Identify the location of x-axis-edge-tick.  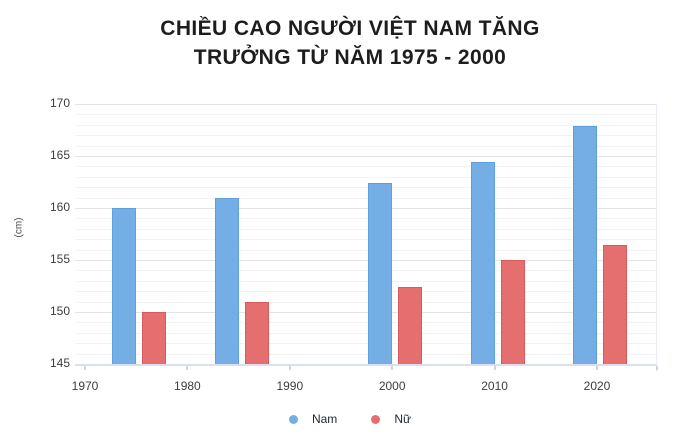
(657, 368).